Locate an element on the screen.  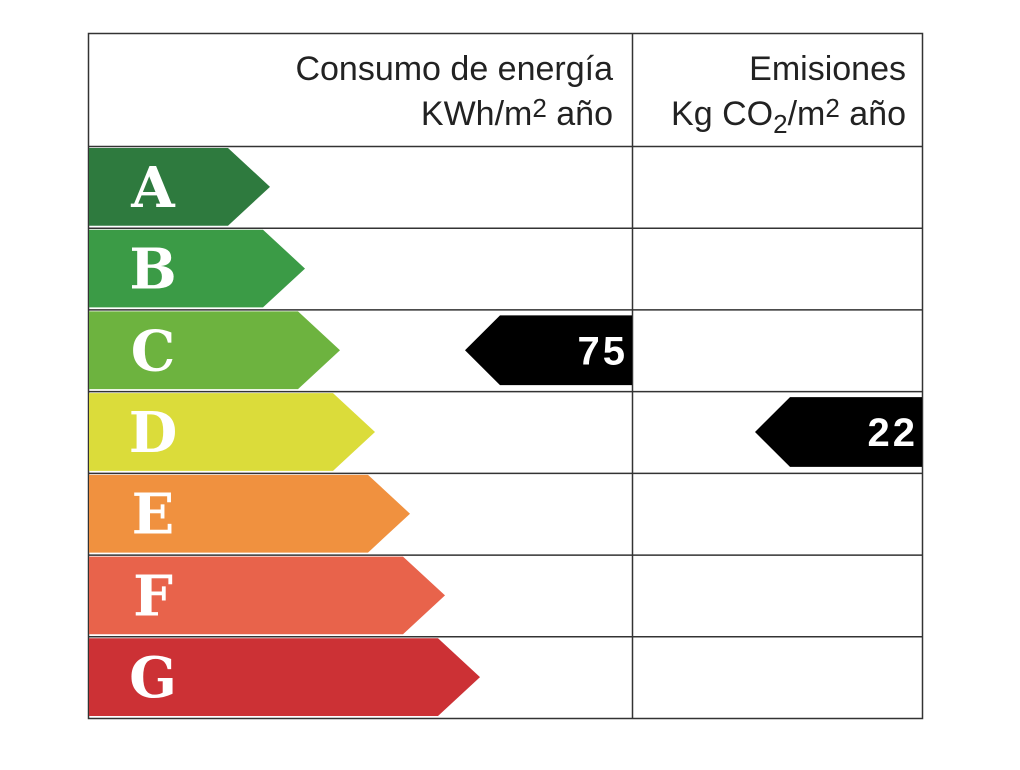
emissions-title: Emisiones is located at coordinates (827, 69).